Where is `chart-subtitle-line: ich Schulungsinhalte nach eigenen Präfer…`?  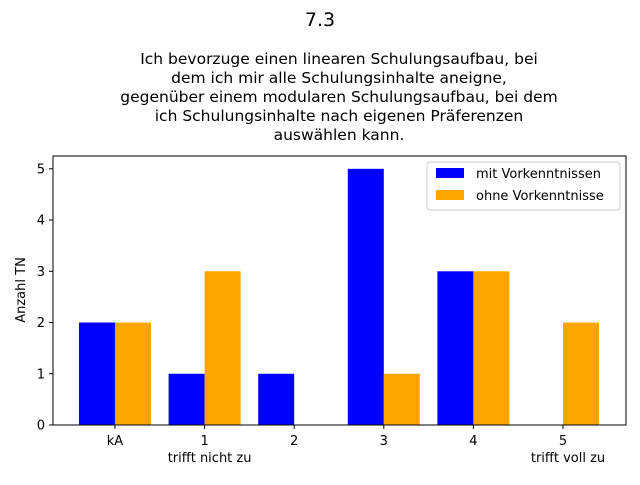 chart-subtitle-line: ich Schulungsinhalte nach eigenen Präfer… is located at coordinates (339, 116).